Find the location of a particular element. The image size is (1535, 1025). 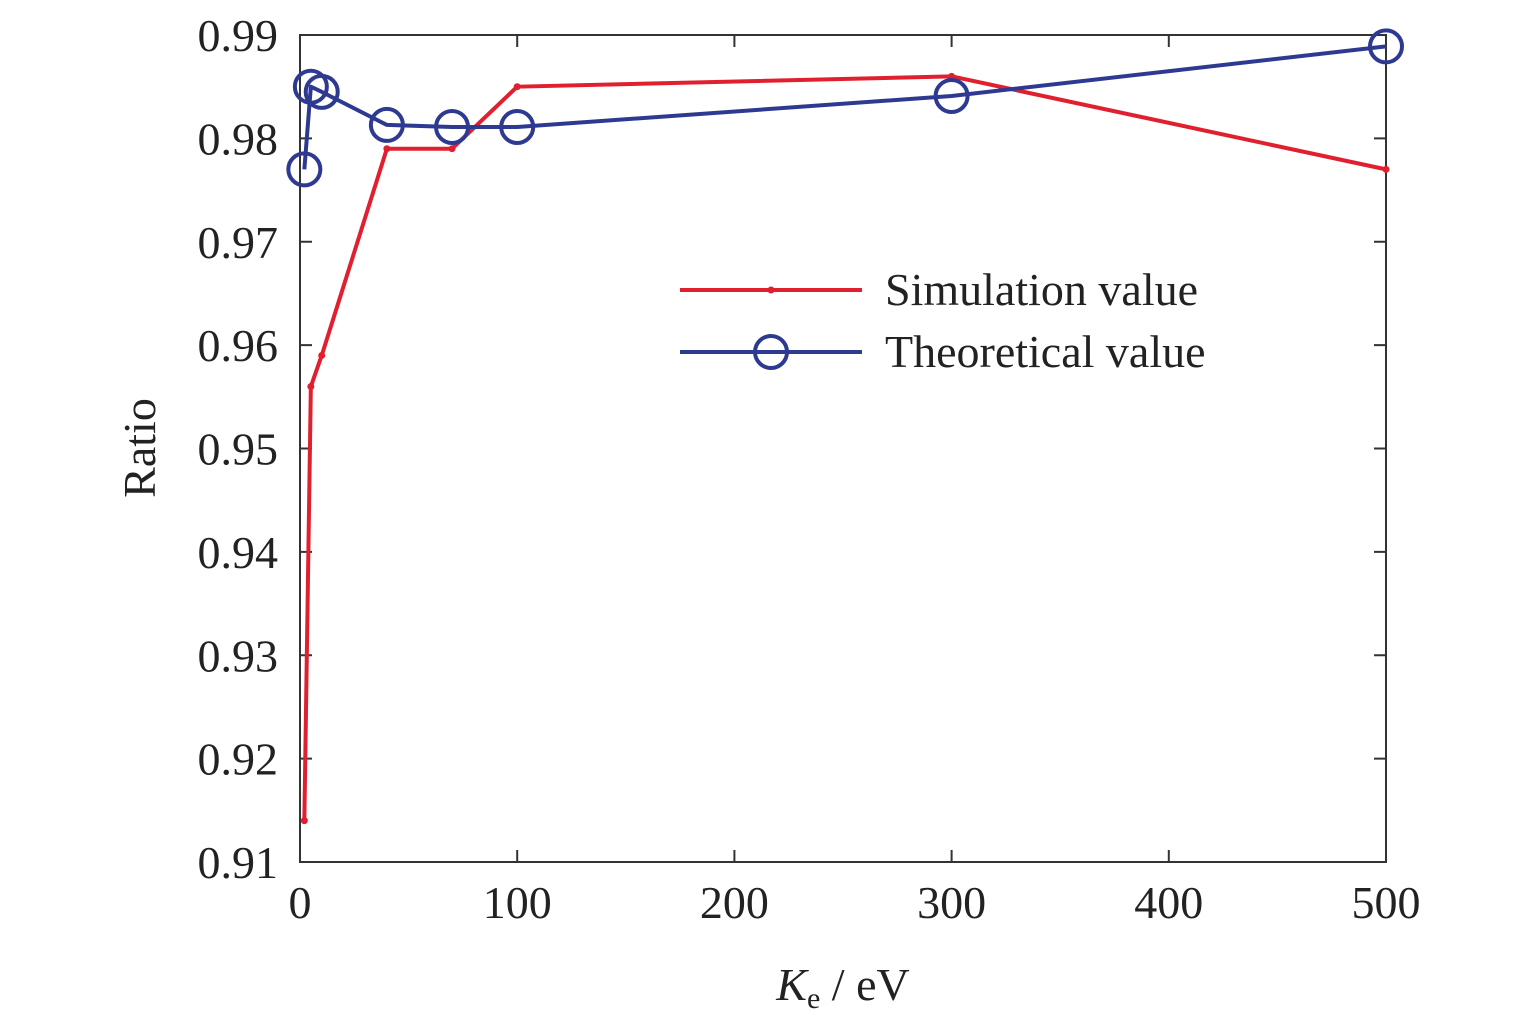

y-tick-label: 0.97 is located at coordinates (238, 242).